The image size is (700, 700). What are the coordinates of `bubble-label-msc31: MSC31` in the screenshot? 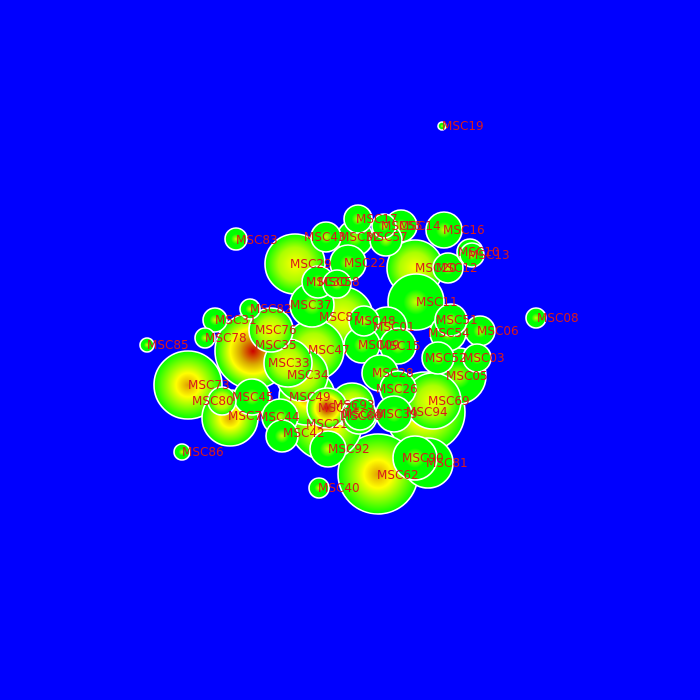 It's located at (236, 320).